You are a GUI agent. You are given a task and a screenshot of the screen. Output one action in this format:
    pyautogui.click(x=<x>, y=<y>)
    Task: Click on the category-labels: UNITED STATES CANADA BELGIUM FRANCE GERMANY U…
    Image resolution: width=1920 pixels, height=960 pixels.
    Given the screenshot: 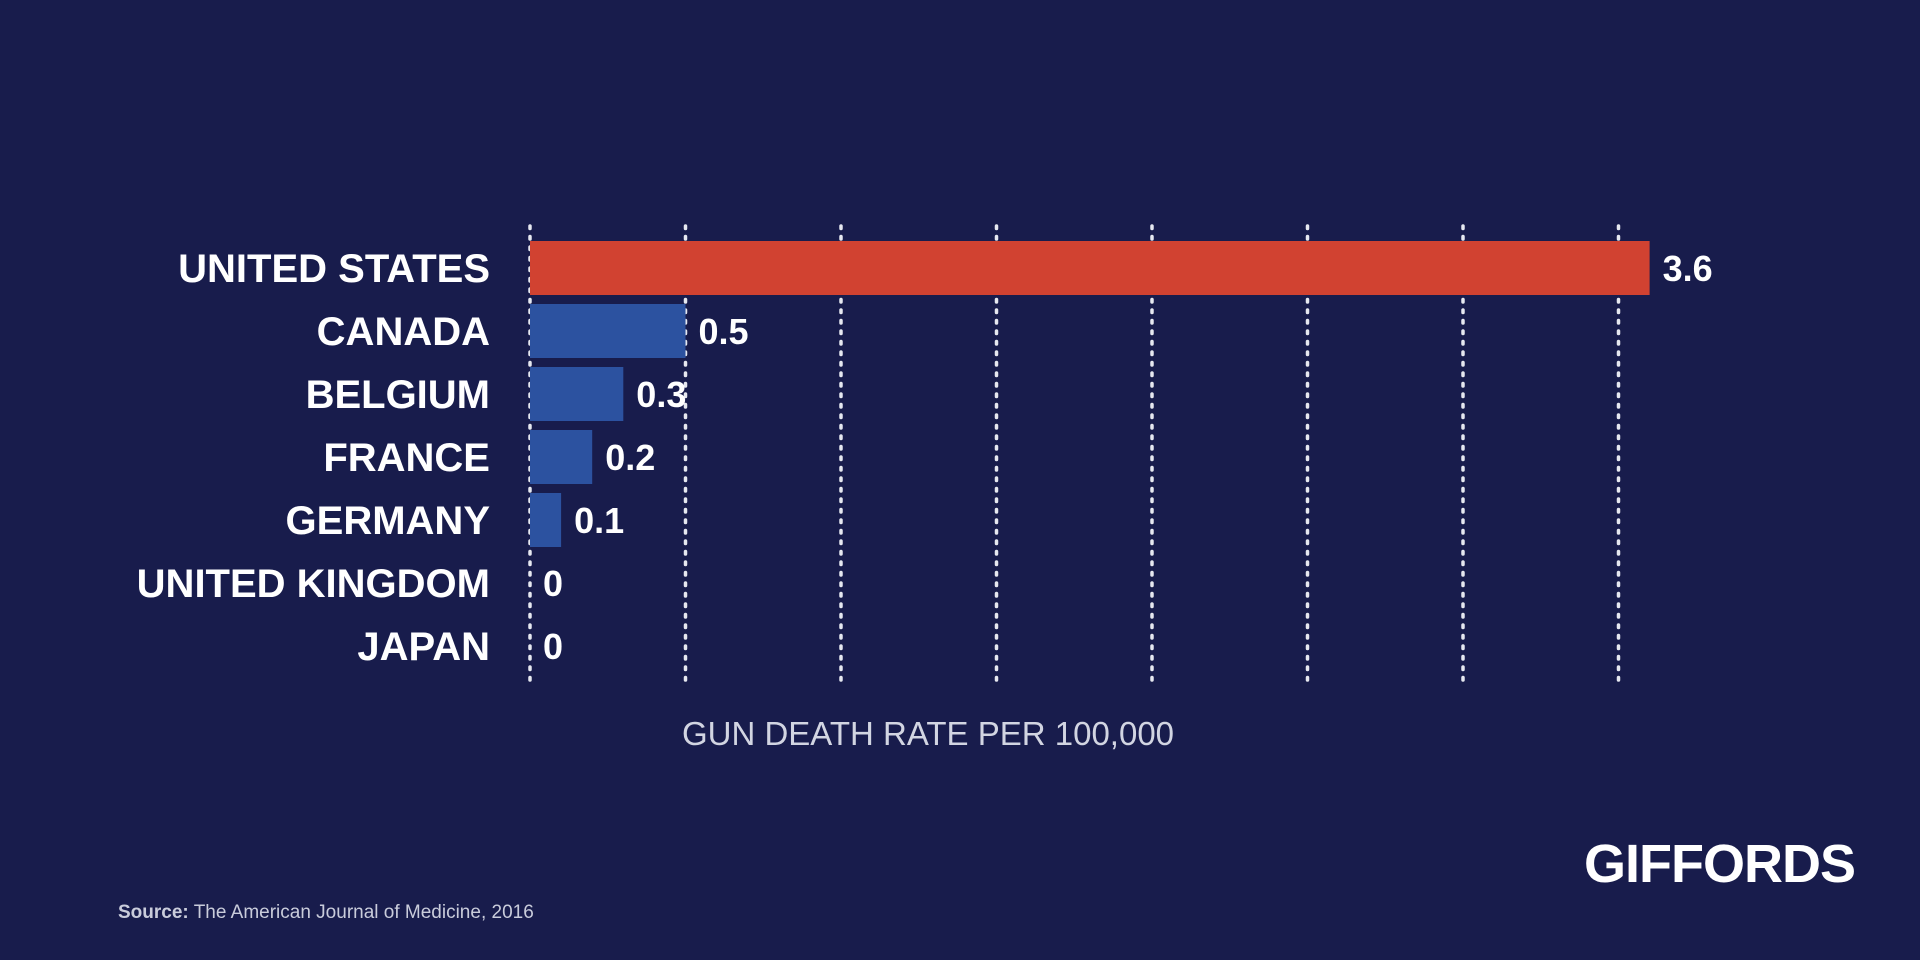 What is the action you would take?
    pyautogui.click(x=314, y=458)
    